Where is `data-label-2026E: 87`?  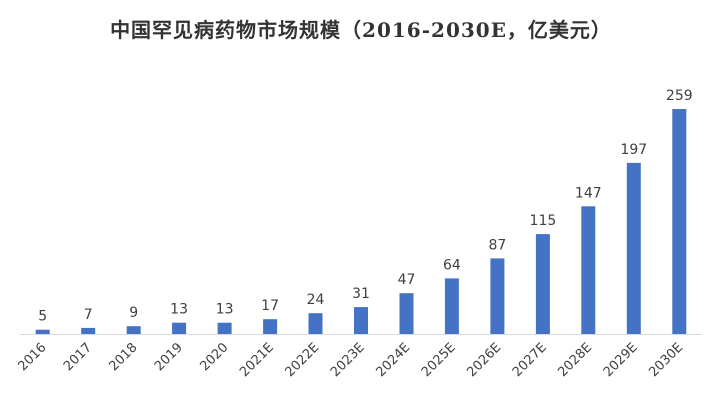 data-label-2026E: 87 is located at coordinates (497, 245).